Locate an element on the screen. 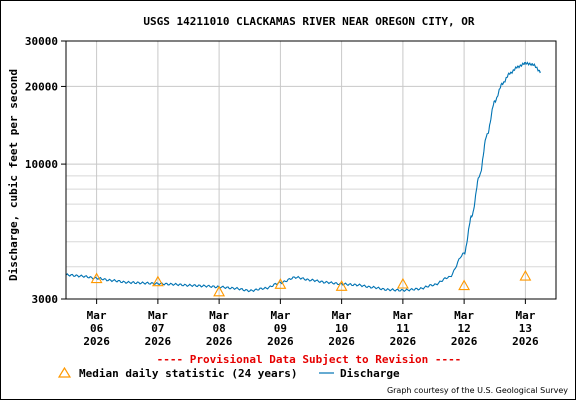 Image resolution: width=576 pixels, height=401 pixels. y-tick-labels: 3000 10000 20000 30000 is located at coordinates (45, 170).